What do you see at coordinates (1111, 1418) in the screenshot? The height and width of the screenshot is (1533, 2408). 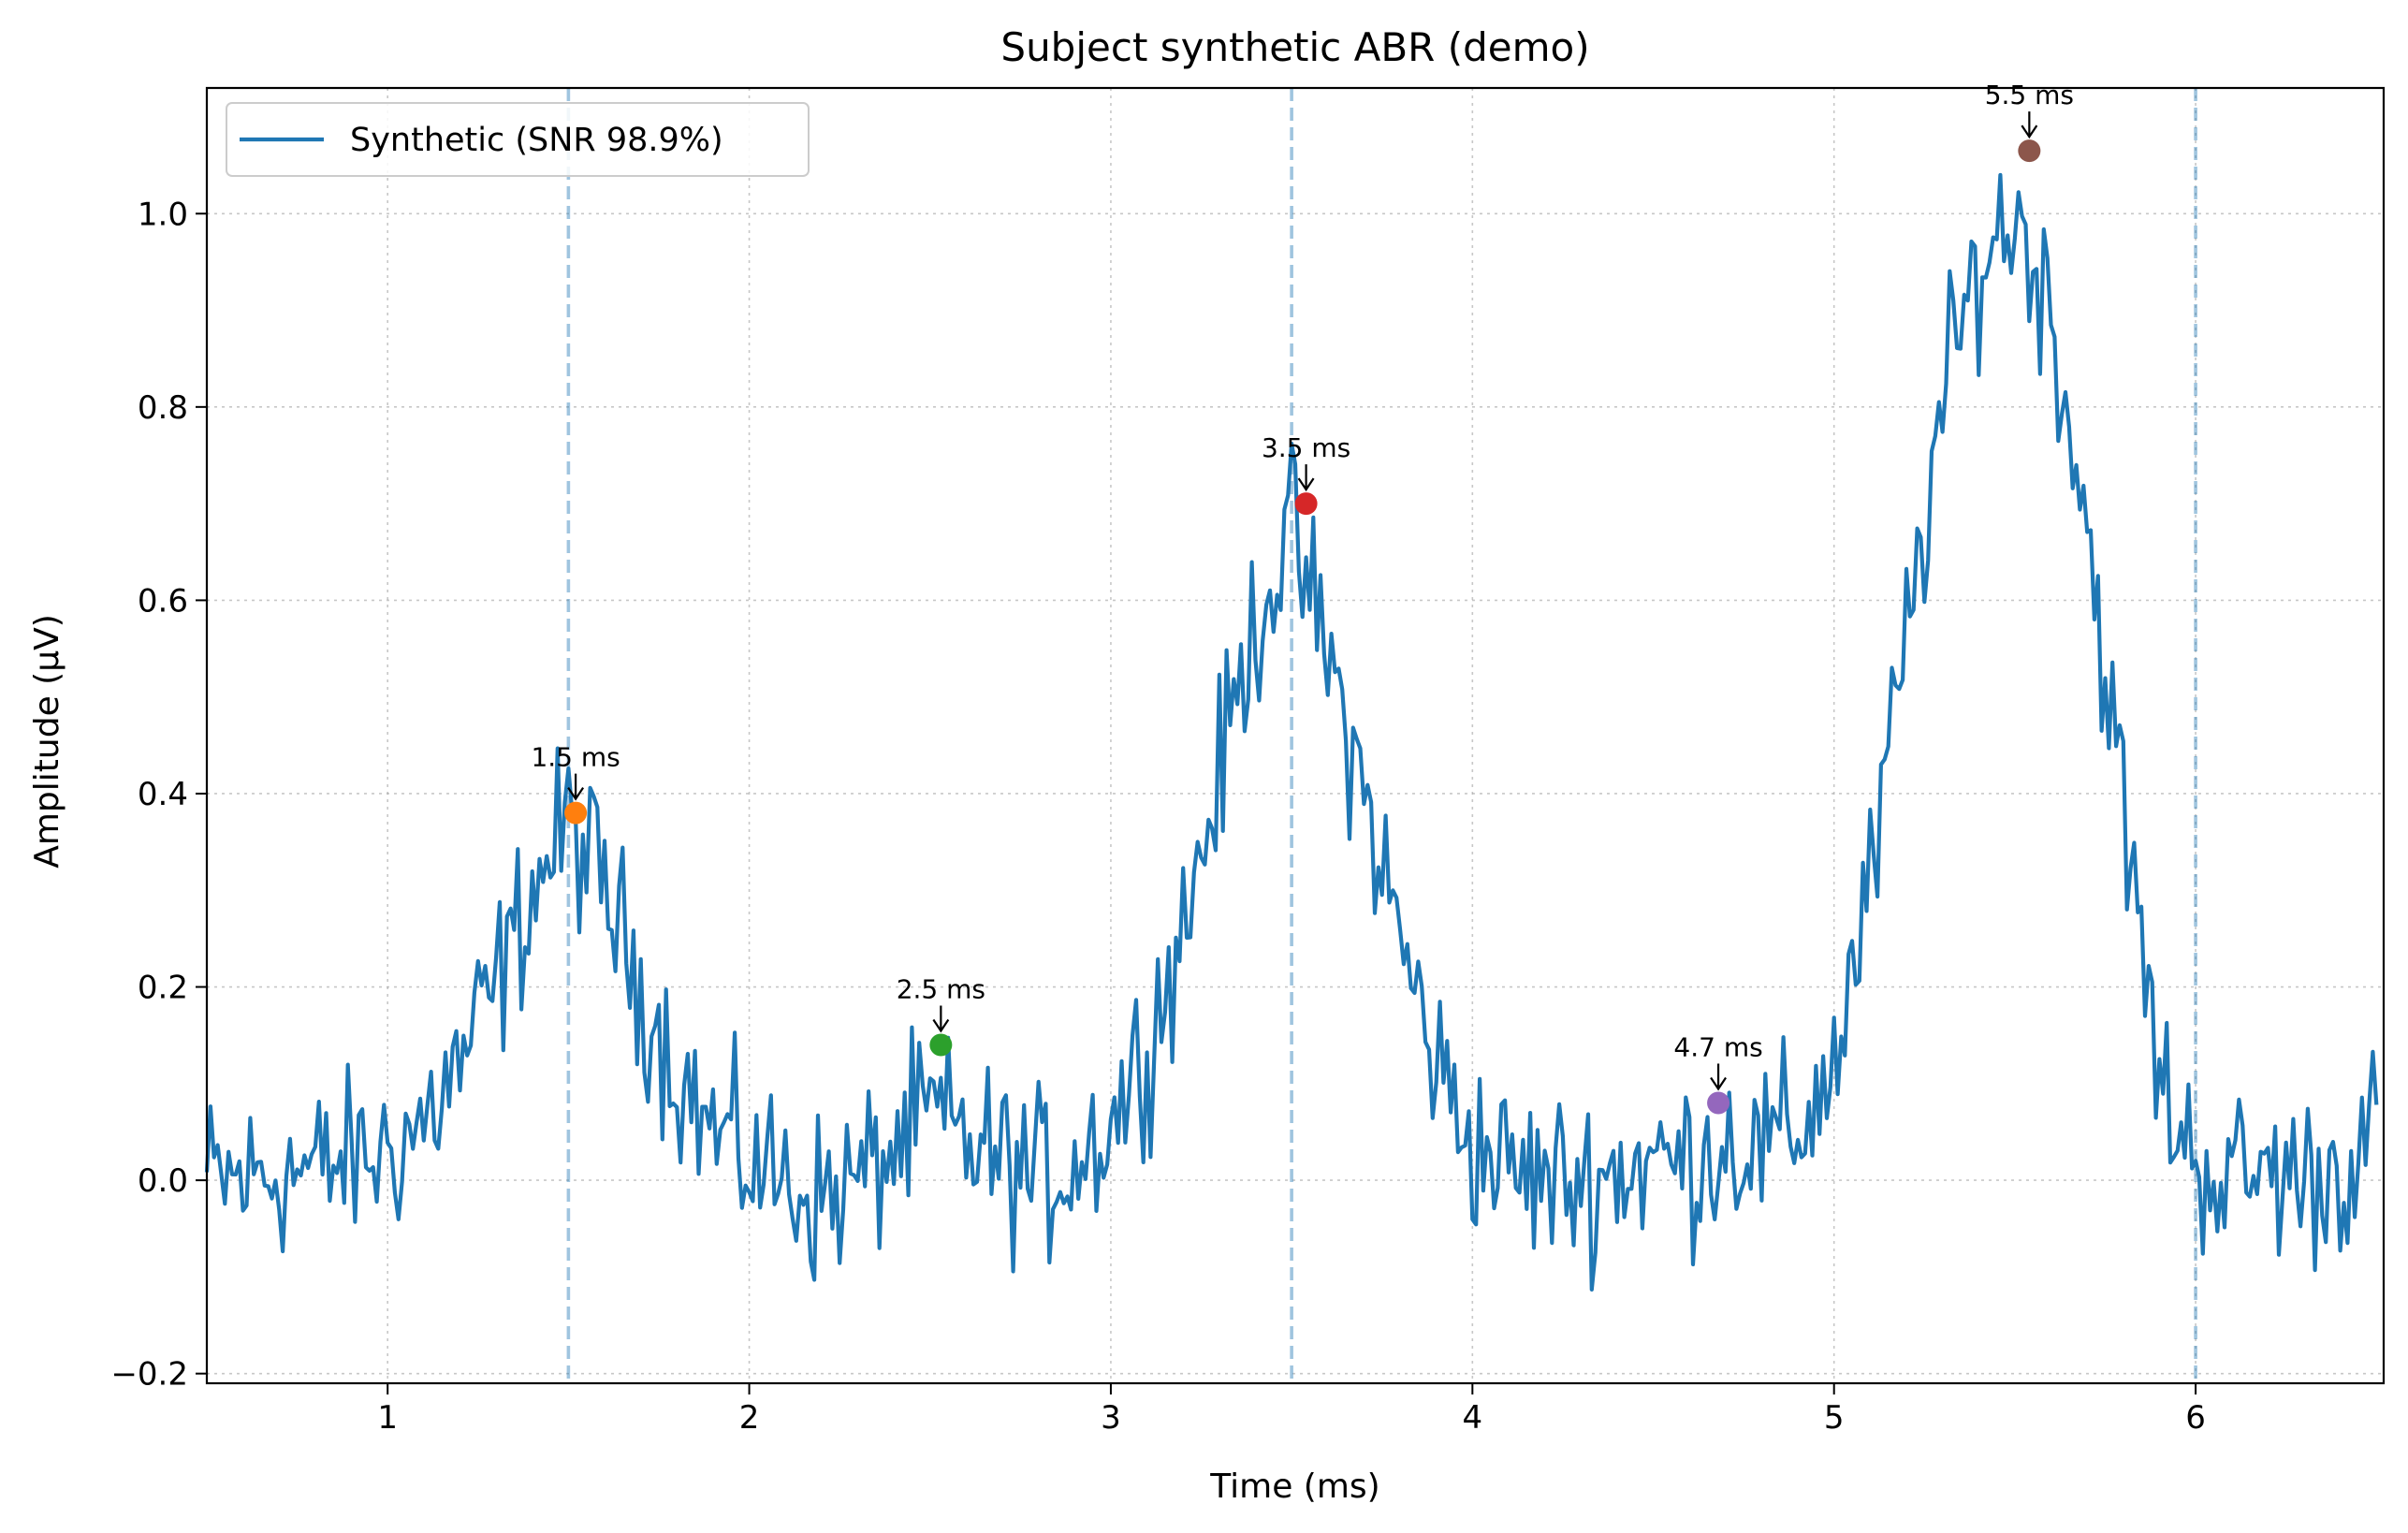 I see `x-tick-label: 3` at bounding box center [1111, 1418].